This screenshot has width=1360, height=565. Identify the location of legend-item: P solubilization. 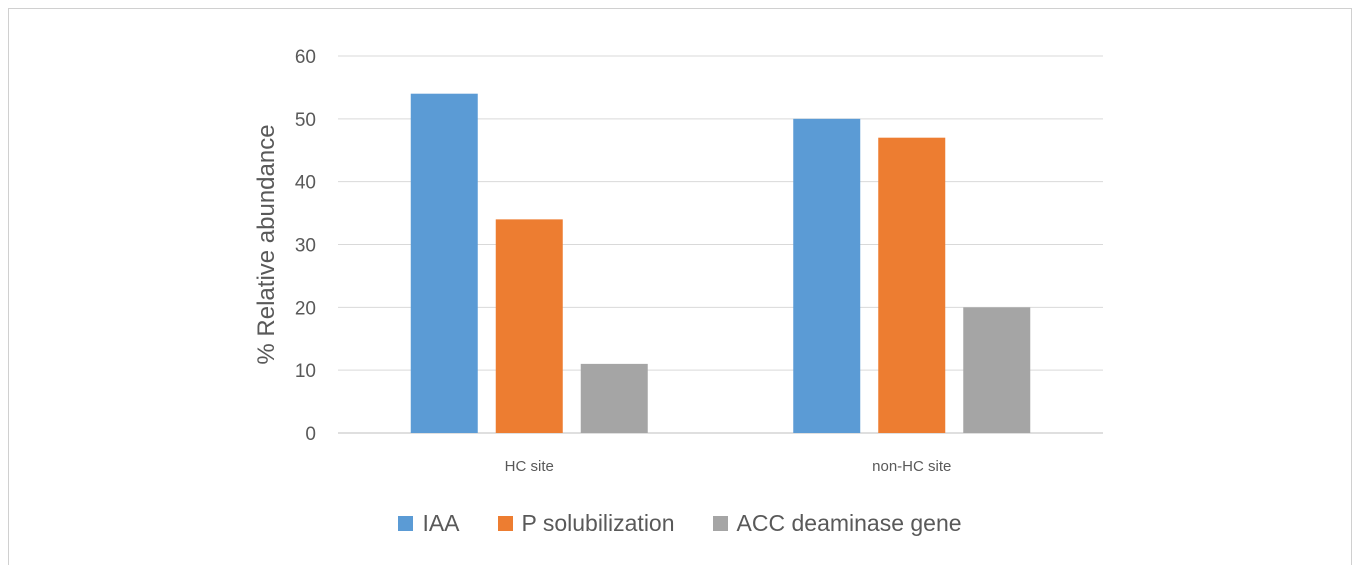
(586, 523).